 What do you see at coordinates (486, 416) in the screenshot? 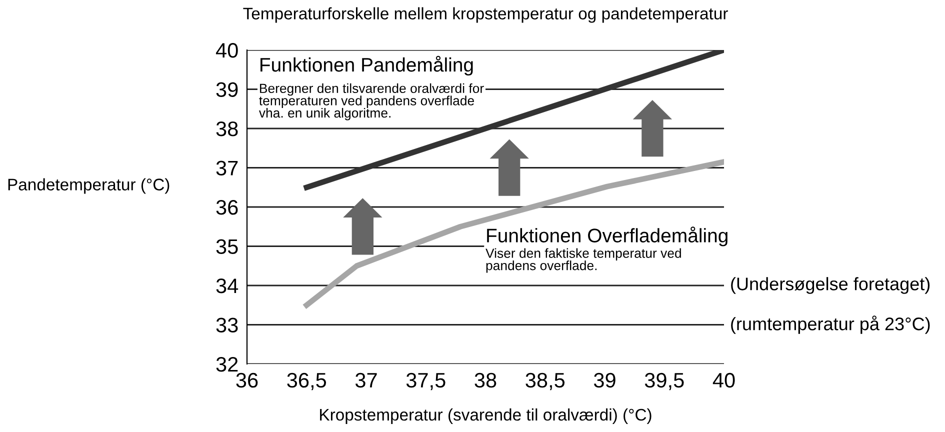
I see `x-axis-title: Kropstemperatur (svarende til oralværdi) (°C)` at bounding box center [486, 416].